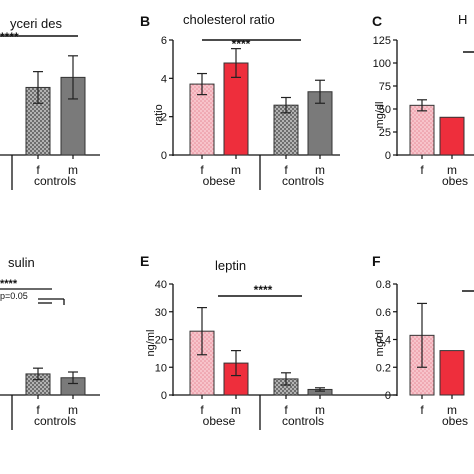 This screenshot has height=474, width=474. I want to click on y-tick-label: 30, so click(161, 313).